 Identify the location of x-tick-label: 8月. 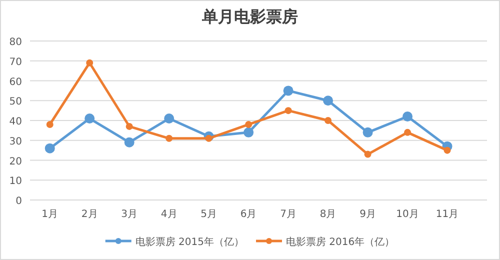
(328, 214).